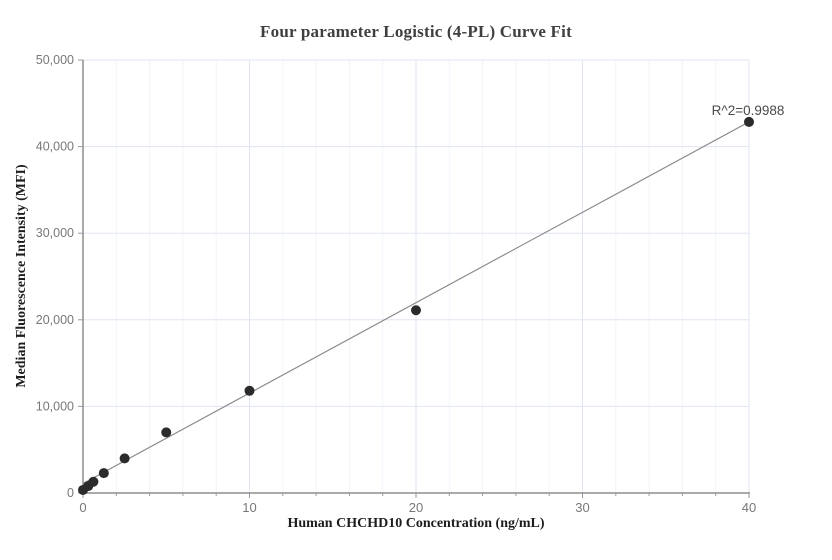 The width and height of the screenshot is (832, 560). I want to click on y-tick-label: 50,000, so click(55, 60).